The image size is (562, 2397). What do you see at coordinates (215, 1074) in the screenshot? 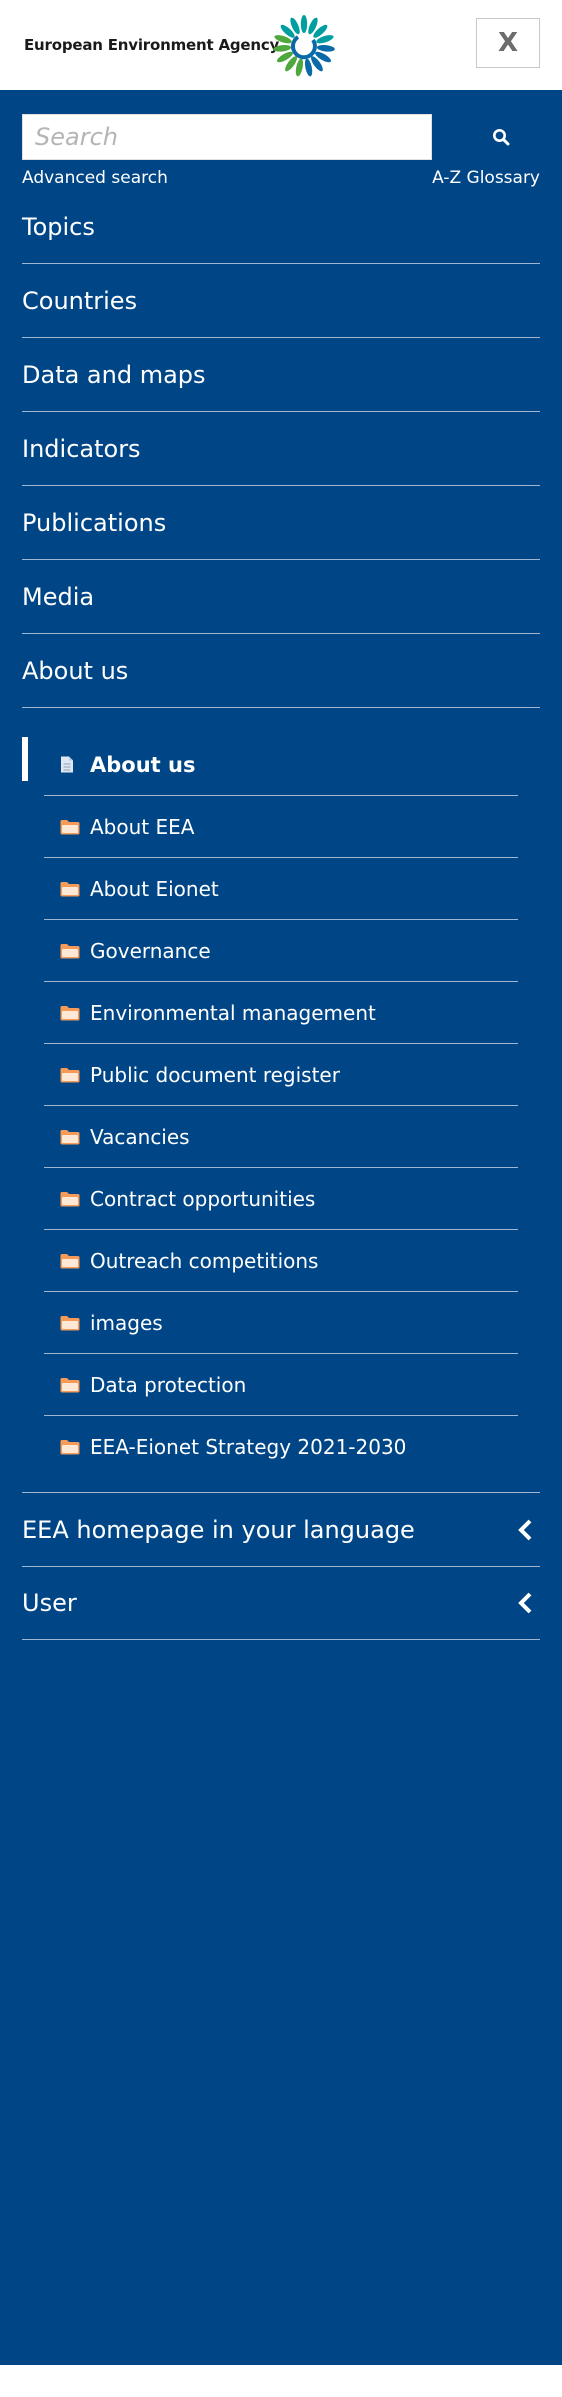
I see `subnav-item-label: Public document register` at bounding box center [215, 1074].